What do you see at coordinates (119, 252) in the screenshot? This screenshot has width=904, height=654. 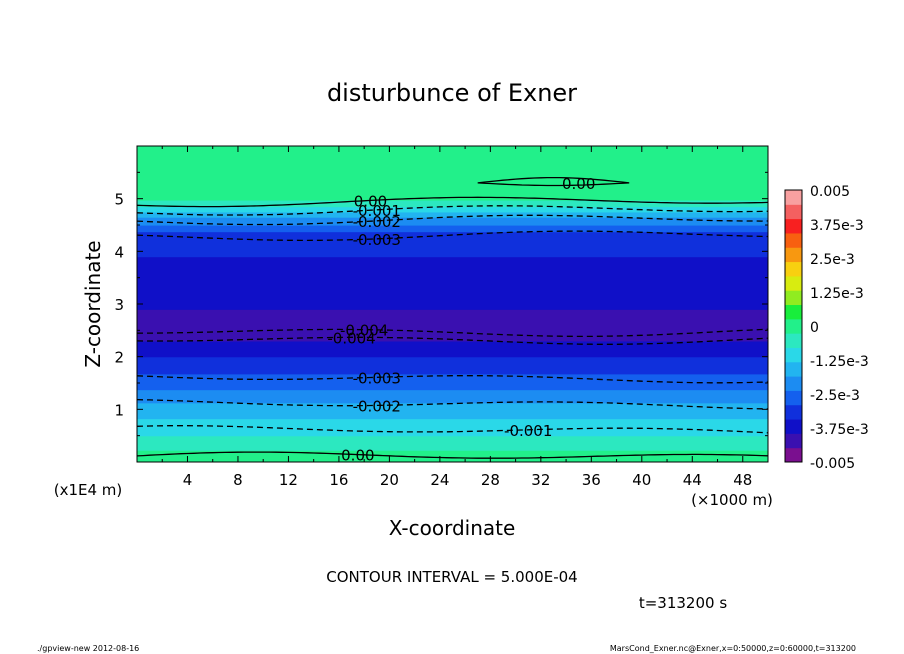 I see `y-tick-label: 4` at bounding box center [119, 252].